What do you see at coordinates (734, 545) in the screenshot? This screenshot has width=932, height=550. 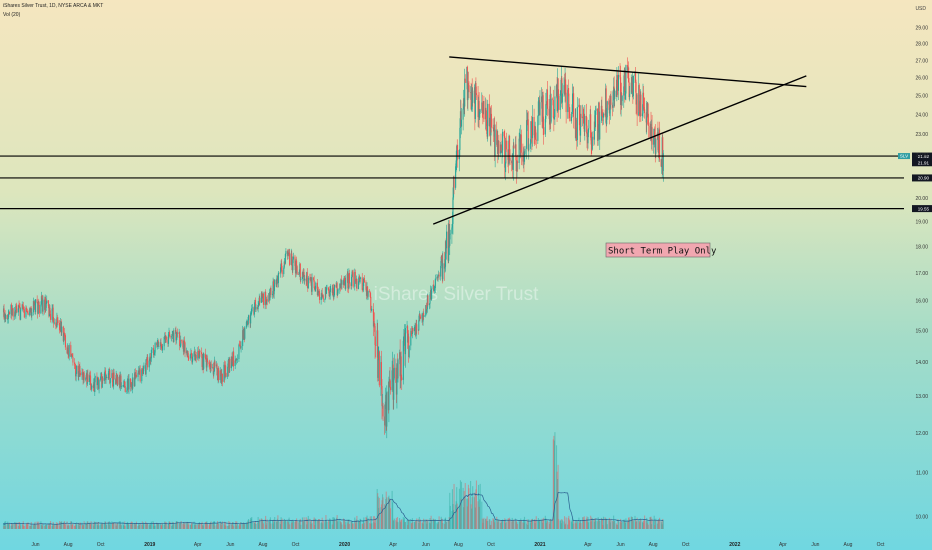 I see `x-tick-label: 2022` at bounding box center [734, 545].